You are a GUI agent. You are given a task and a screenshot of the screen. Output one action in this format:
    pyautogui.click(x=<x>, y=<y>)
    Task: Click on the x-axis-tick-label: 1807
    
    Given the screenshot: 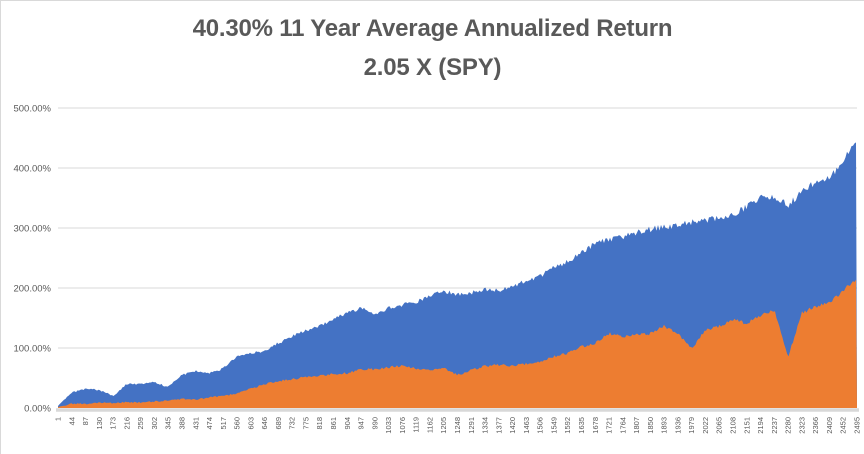 What is the action you would take?
    pyautogui.click(x=636, y=425)
    